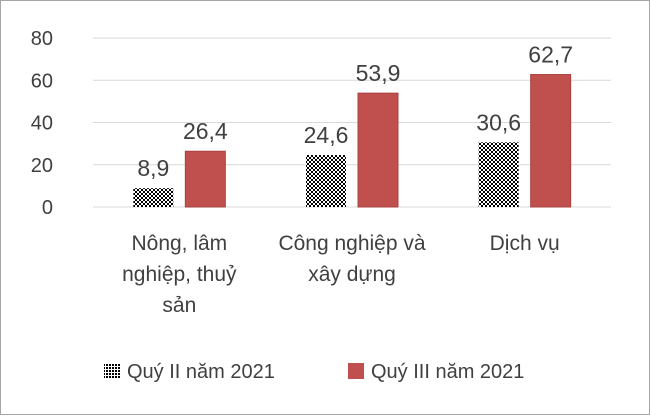 This screenshot has height=416, width=650. What do you see at coordinates (525, 243) in the screenshot?
I see `category-label: Dịch vụ` at bounding box center [525, 243].